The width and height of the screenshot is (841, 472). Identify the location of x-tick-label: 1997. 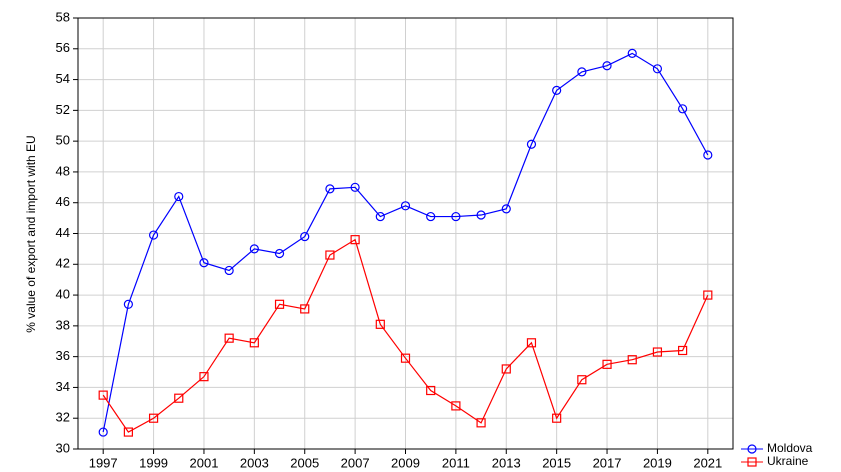
(103, 462).